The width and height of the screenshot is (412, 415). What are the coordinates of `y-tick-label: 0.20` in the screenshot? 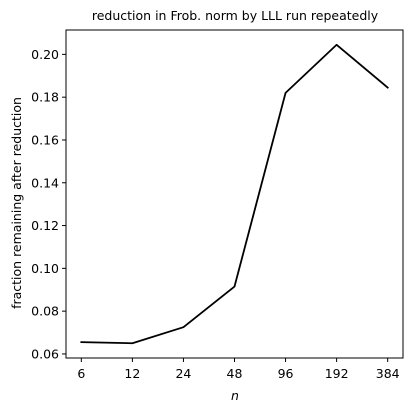 It's located at (45, 54).